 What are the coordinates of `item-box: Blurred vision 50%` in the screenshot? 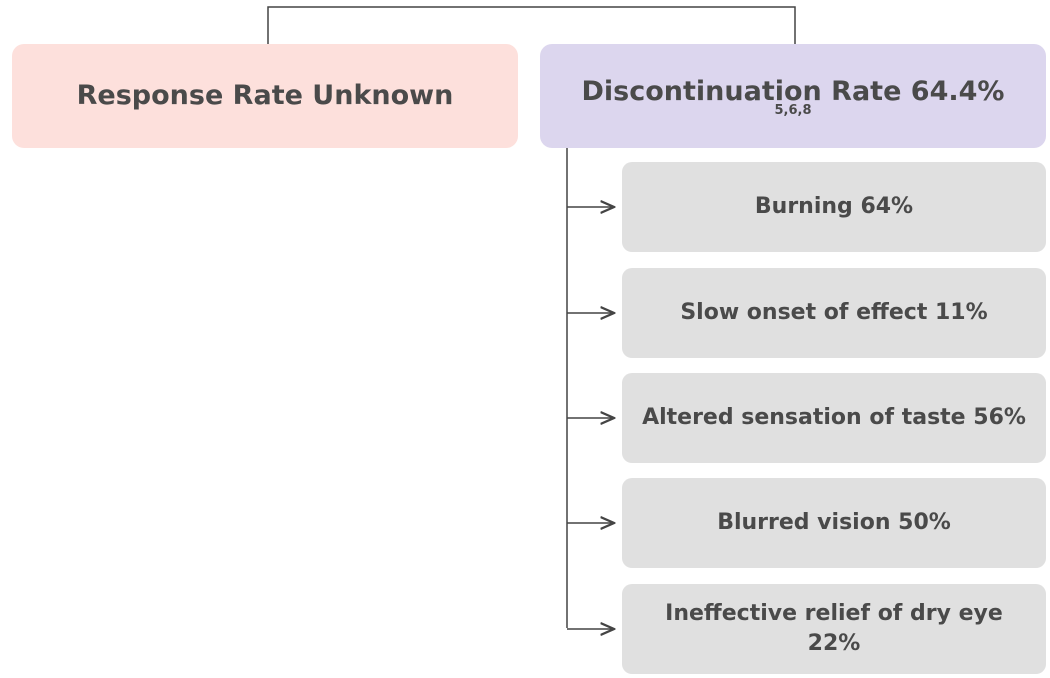 It's located at (834, 523).